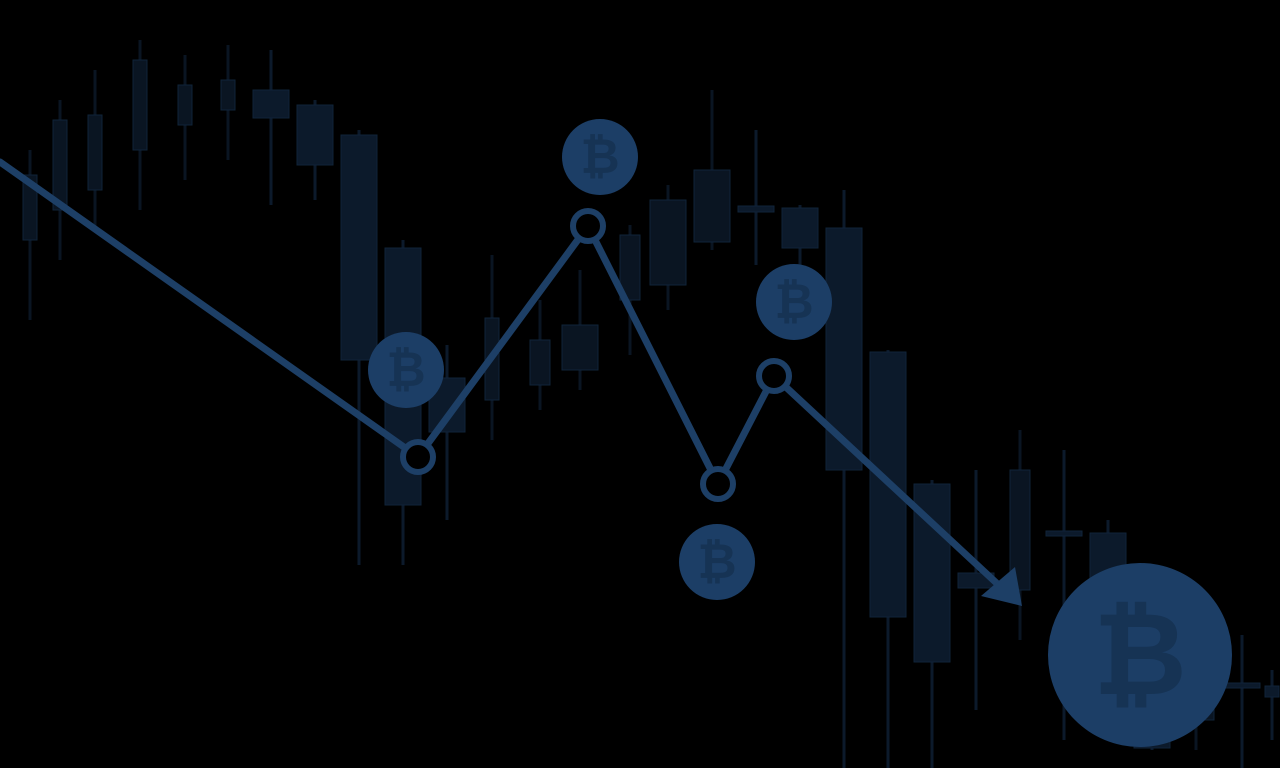 This screenshot has width=1280, height=768. I want to click on arrow-head-icon, so click(1001, 586).